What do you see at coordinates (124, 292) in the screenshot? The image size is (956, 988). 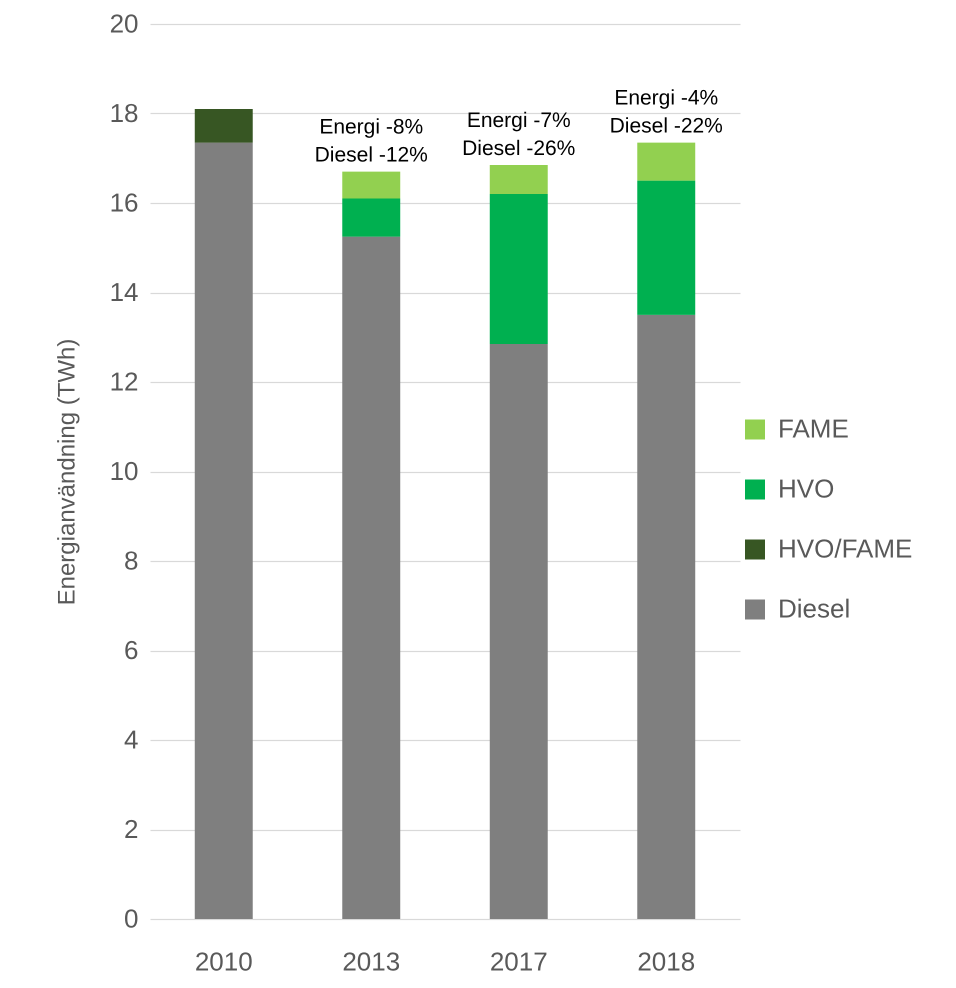 I see `y-tick-label: 14` at bounding box center [124, 292].